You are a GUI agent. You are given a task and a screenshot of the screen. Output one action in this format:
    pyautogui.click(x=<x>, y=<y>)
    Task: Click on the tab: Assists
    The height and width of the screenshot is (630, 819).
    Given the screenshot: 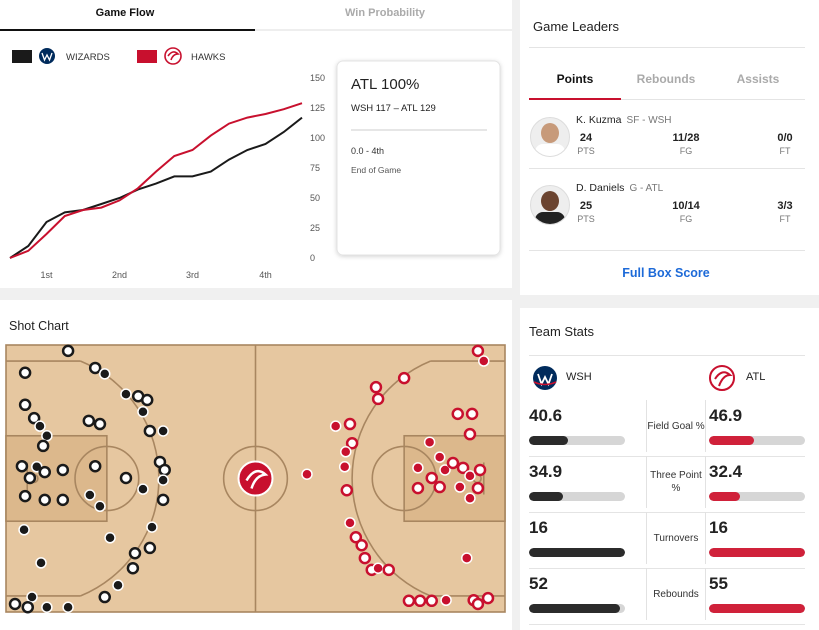 What is the action you would take?
    pyautogui.click(x=758, y=79)
    